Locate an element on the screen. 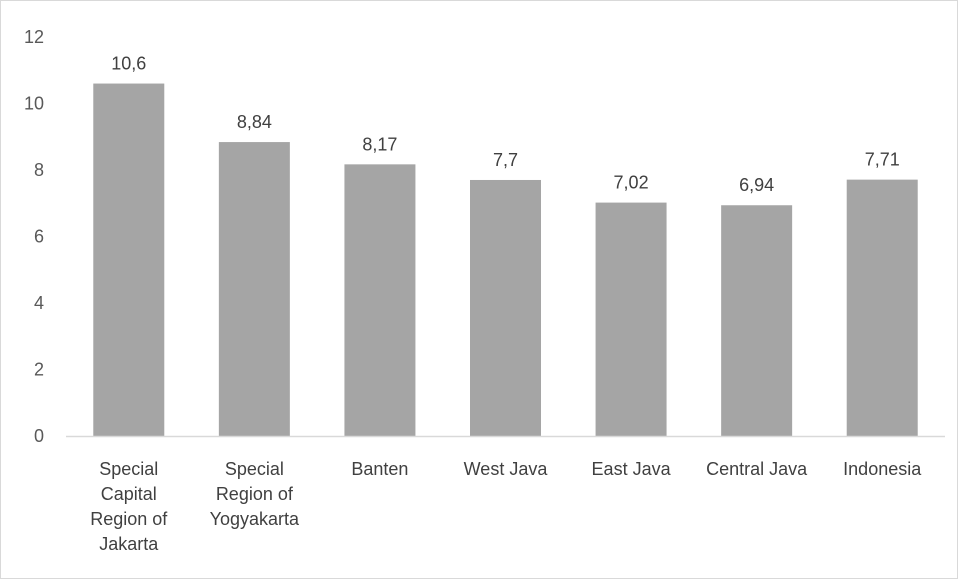 The image size is (958, 579). category-label-line: East Java is located at coordinates (632, 469).